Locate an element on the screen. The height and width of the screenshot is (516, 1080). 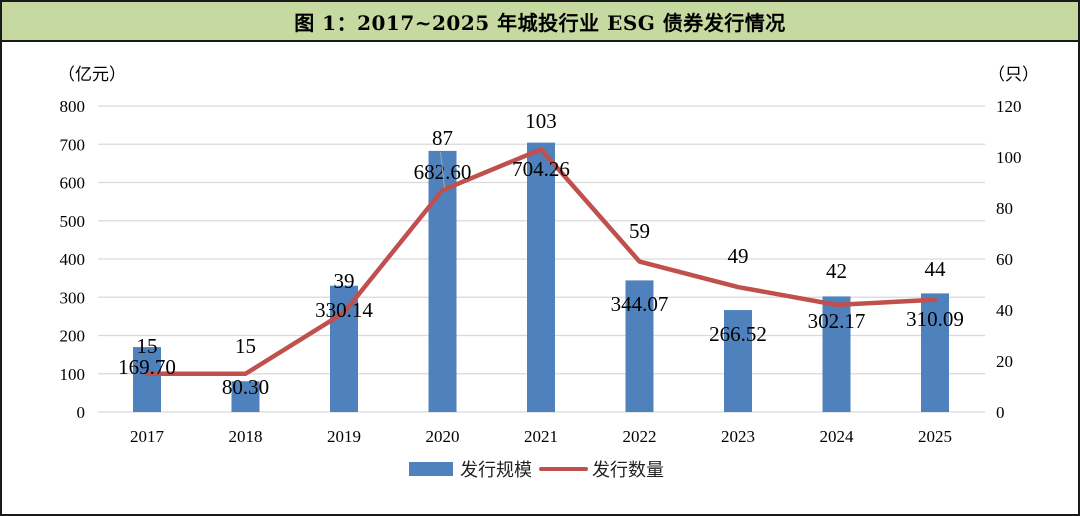
line-value-label: 87 is located at coordinates (442, 138).